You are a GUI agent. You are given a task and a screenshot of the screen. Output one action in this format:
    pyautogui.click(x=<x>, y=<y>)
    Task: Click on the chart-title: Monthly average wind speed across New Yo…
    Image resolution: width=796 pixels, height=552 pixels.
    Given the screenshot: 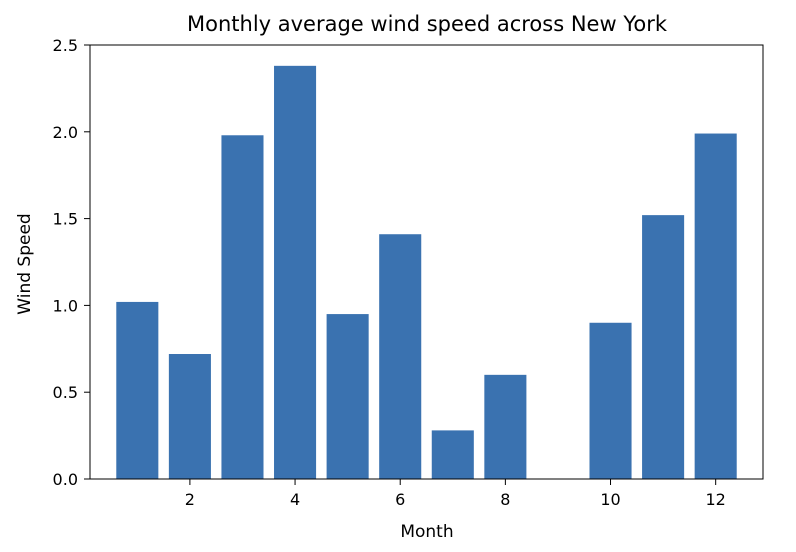 What is the action you would take?
    pyautogui.click(x=427, y=24)
    